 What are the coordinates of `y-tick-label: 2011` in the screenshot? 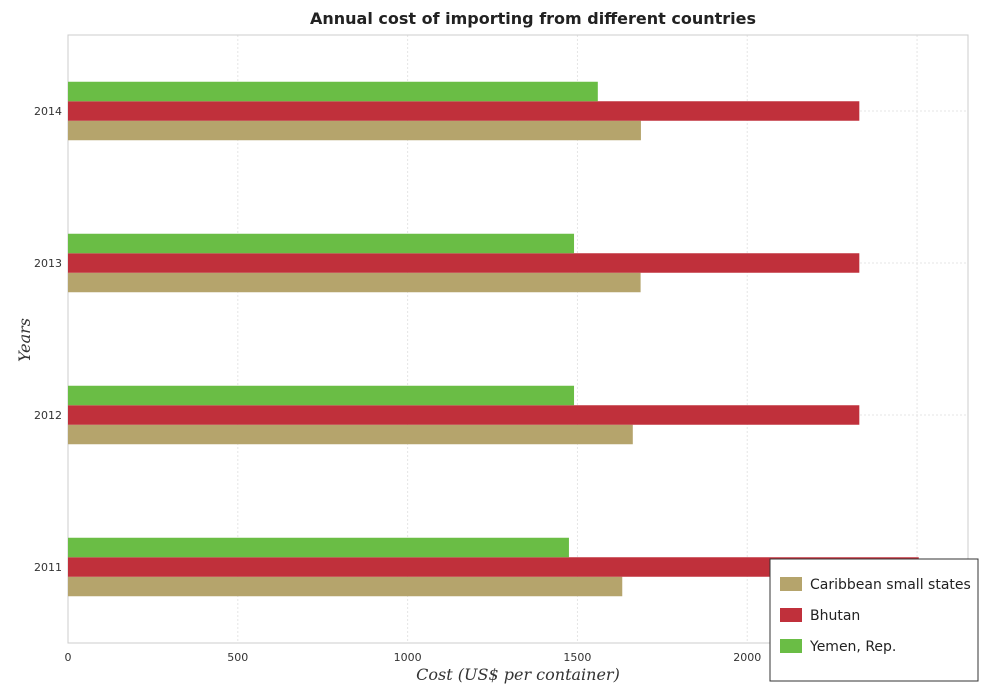 It's located at (48, 567).